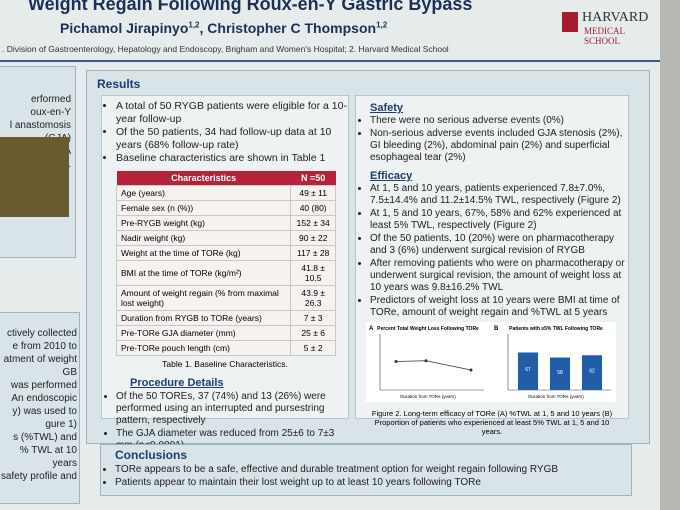 Image resolution: width=680 pixels, height=510 pixels. I want to click on author: Pichamol Jirapinyo, so click(124, 28).